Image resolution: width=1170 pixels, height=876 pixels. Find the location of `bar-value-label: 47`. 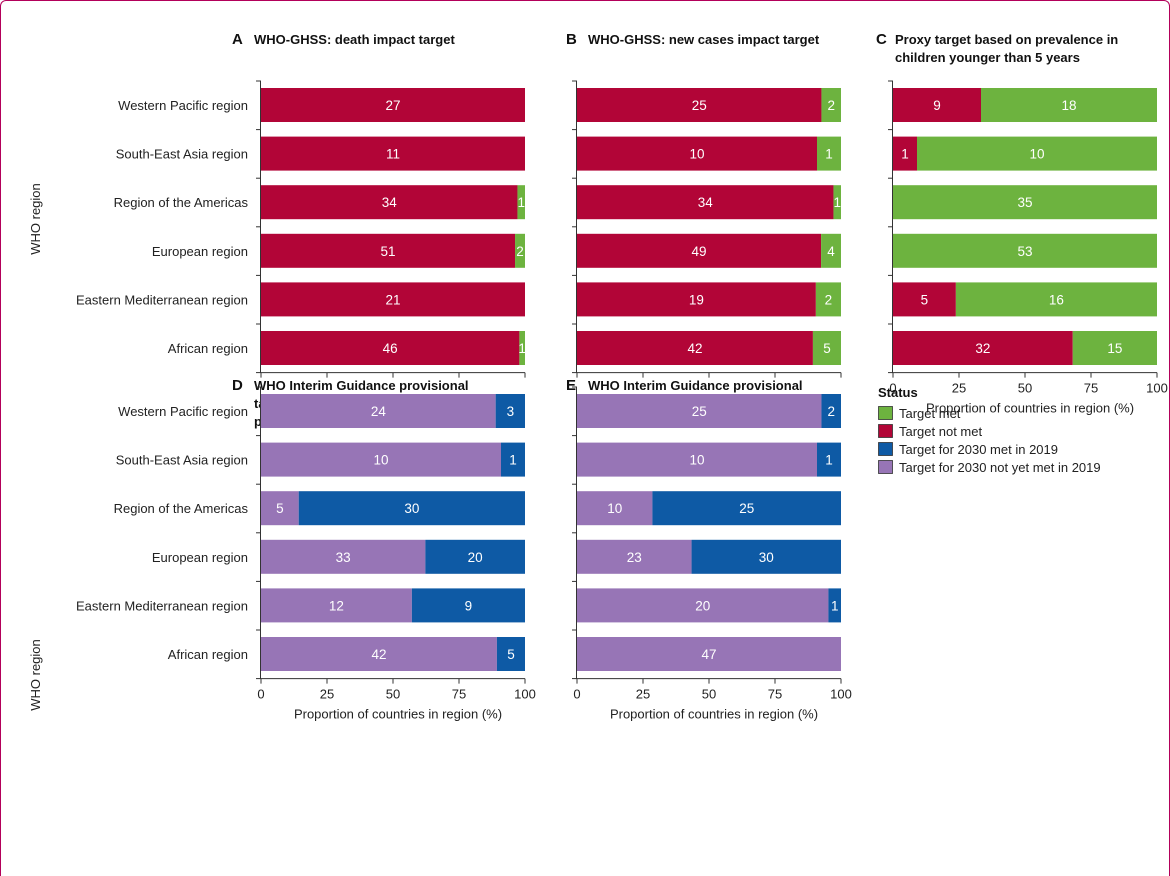

bar-value-label: 47 is located at coordinates (708, 654).